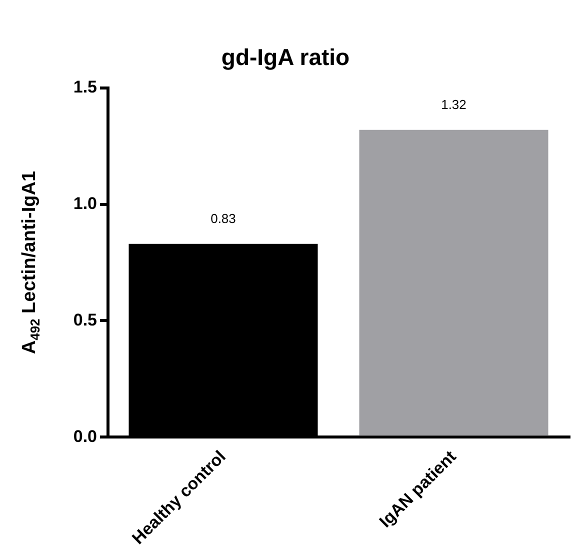 Image resolution: width=571 pixels, height=549 pixels. What do you see at coordinates (85, 436) in the screenshot?
I see `y-tick-label: 0.0` at bounding box center [85, 436].